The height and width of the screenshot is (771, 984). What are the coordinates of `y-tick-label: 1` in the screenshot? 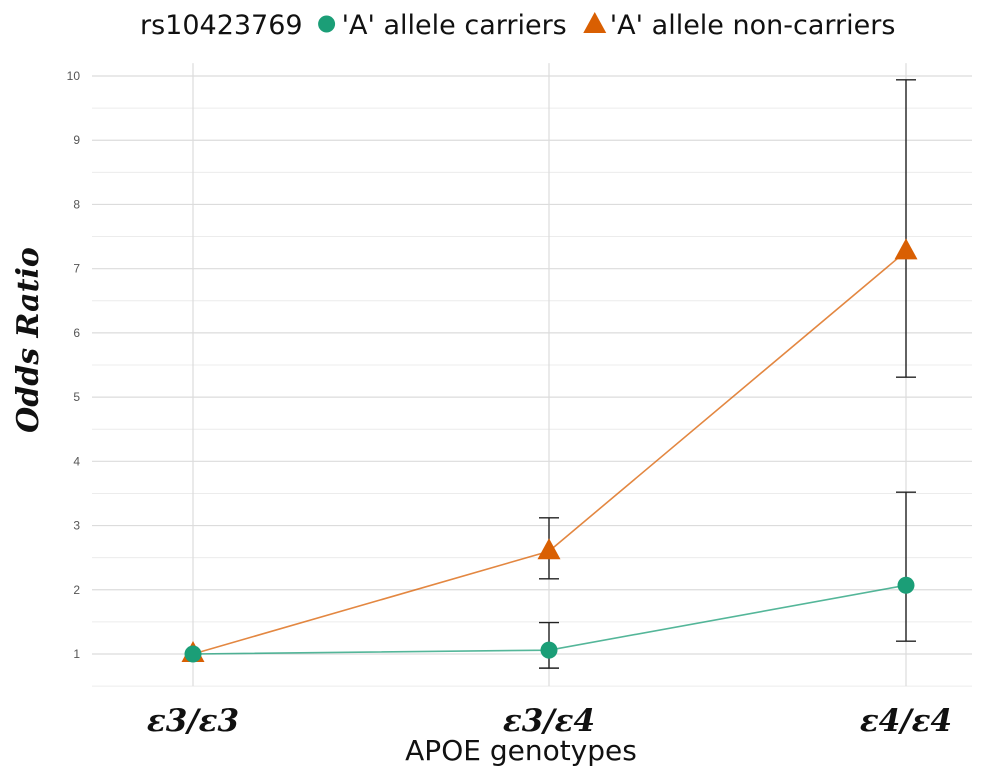 It's located at (76, 654).